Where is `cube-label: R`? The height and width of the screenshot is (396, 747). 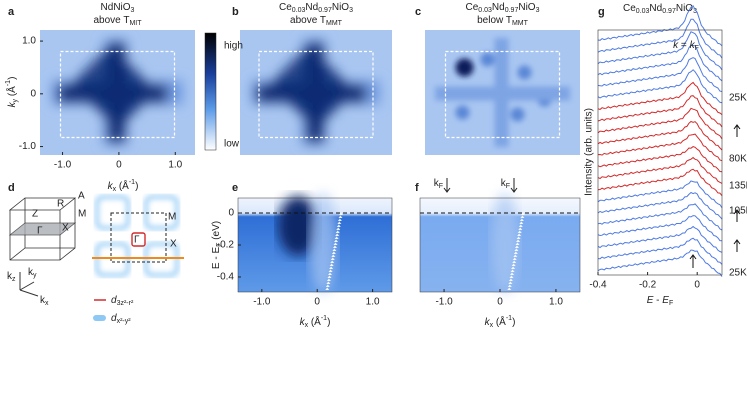
cube-label: R is located at coordinates (60, 204).